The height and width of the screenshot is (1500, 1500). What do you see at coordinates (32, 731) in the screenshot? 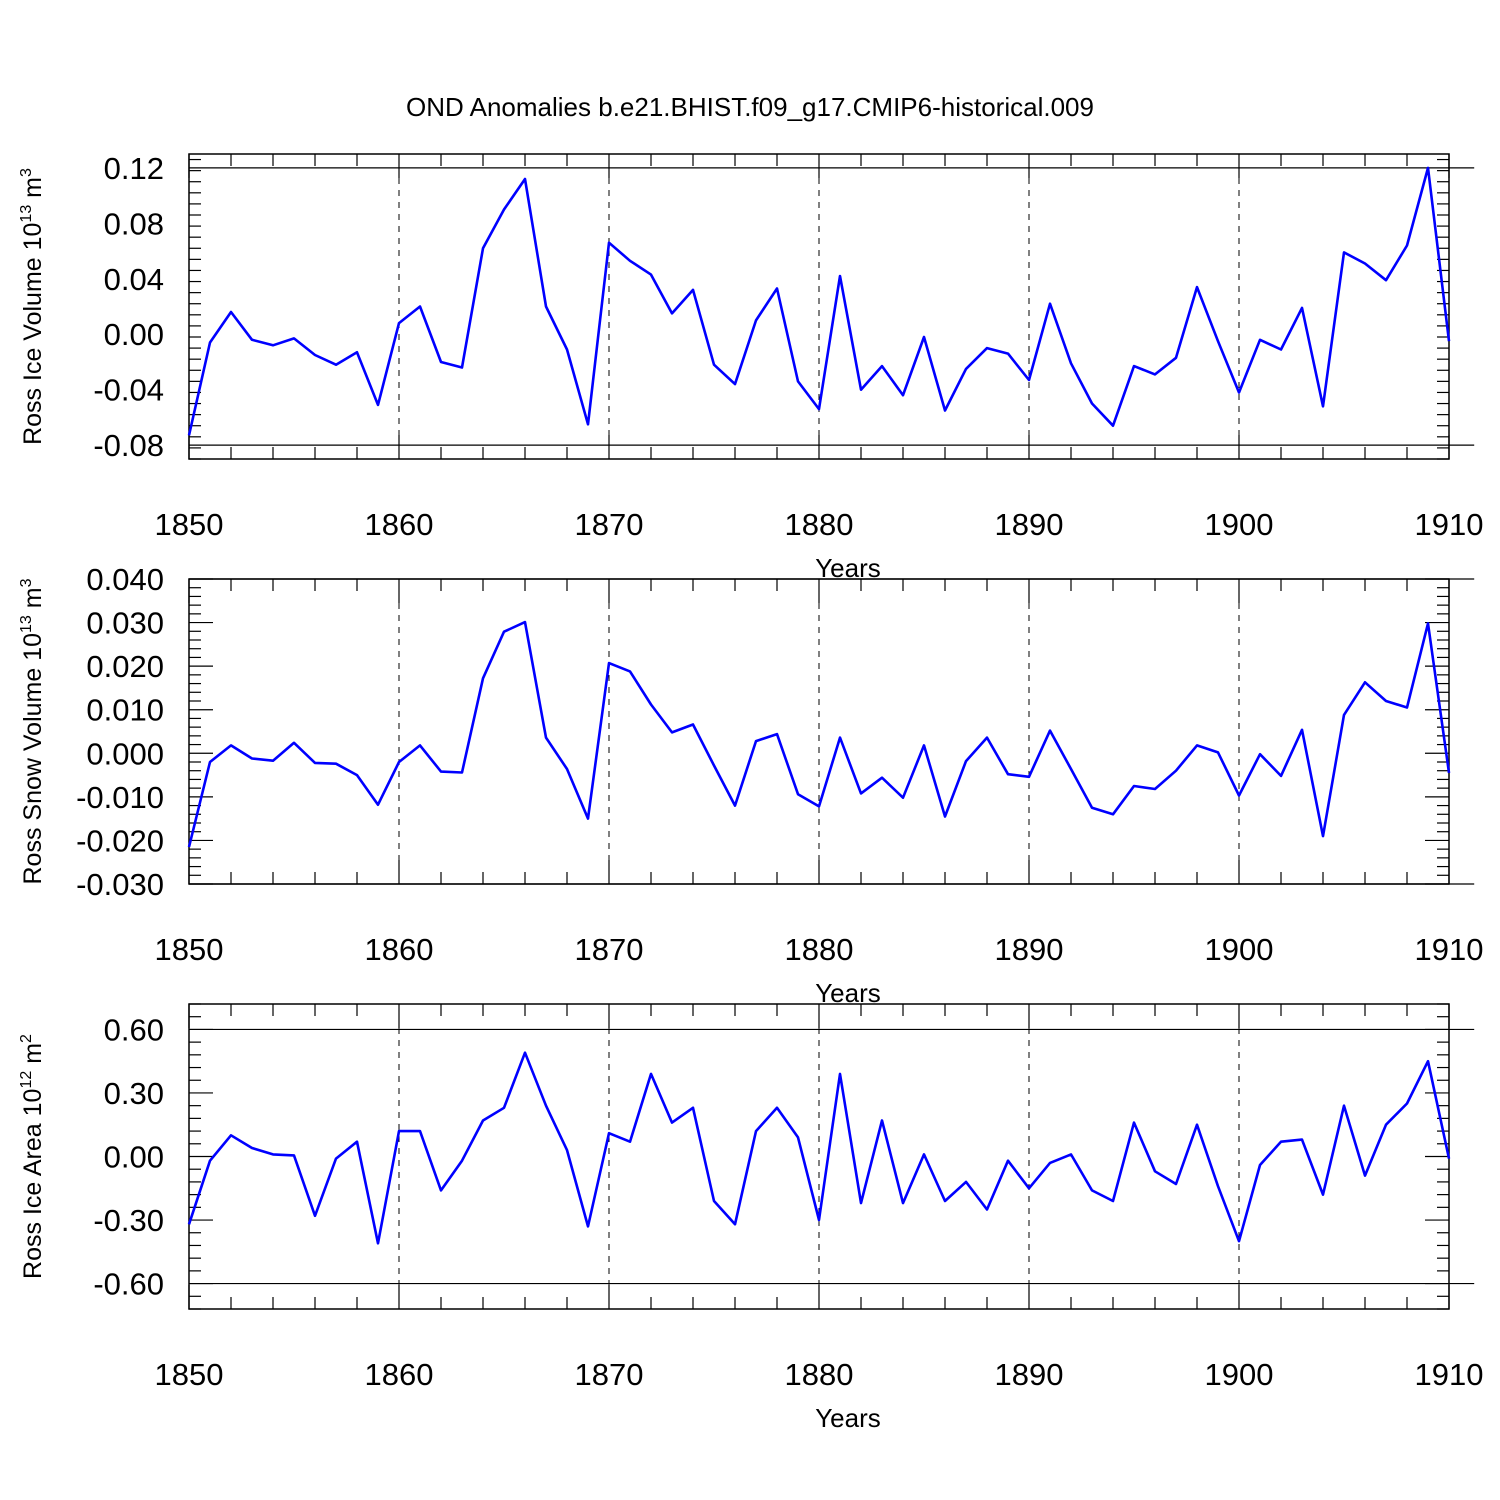
I see `y-axis-label: Ross Snow Volume 1013 m3` at bounding box center [32, 731].